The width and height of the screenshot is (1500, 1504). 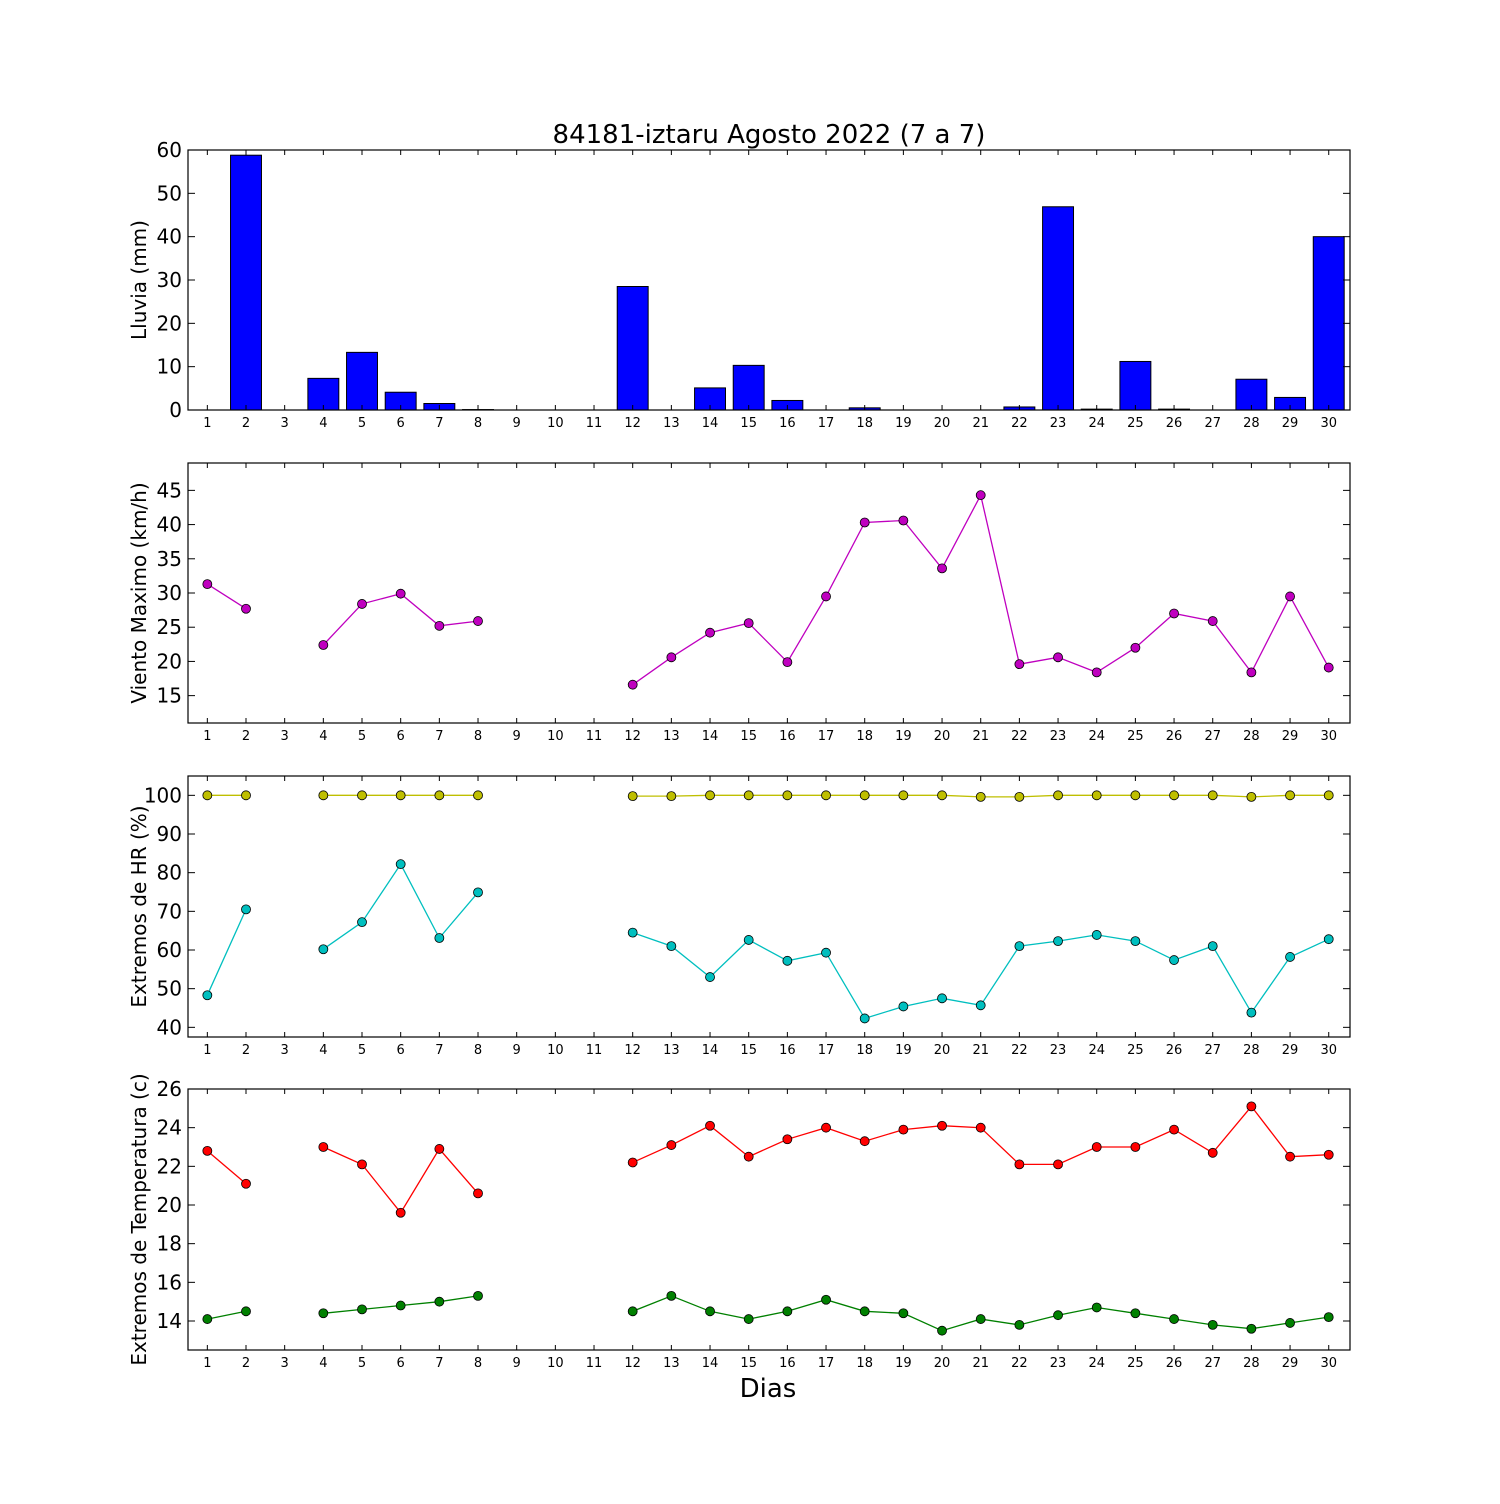 What do you see at coordinates (864, 1363) in the screenshot?
I see `x-tick-label: 18` at bounding box center [864, 1363].